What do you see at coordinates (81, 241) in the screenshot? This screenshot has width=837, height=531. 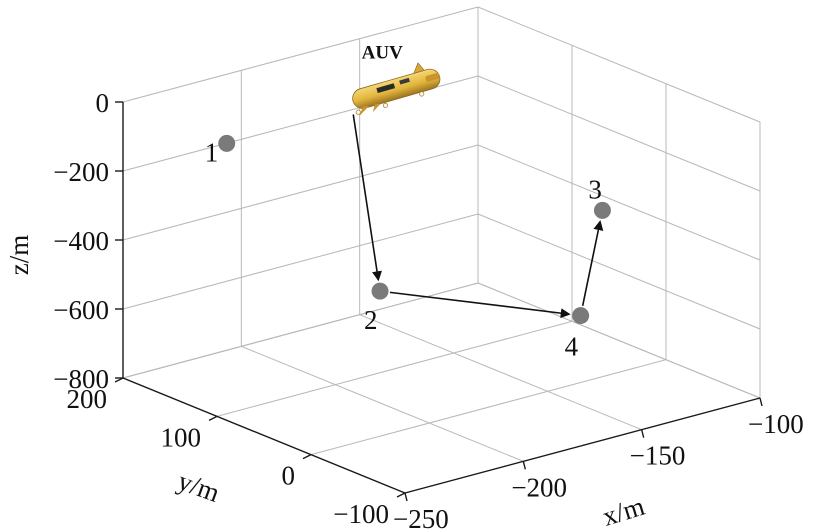 I see `z-tick-label: −400` at bounding box center [81, 241].